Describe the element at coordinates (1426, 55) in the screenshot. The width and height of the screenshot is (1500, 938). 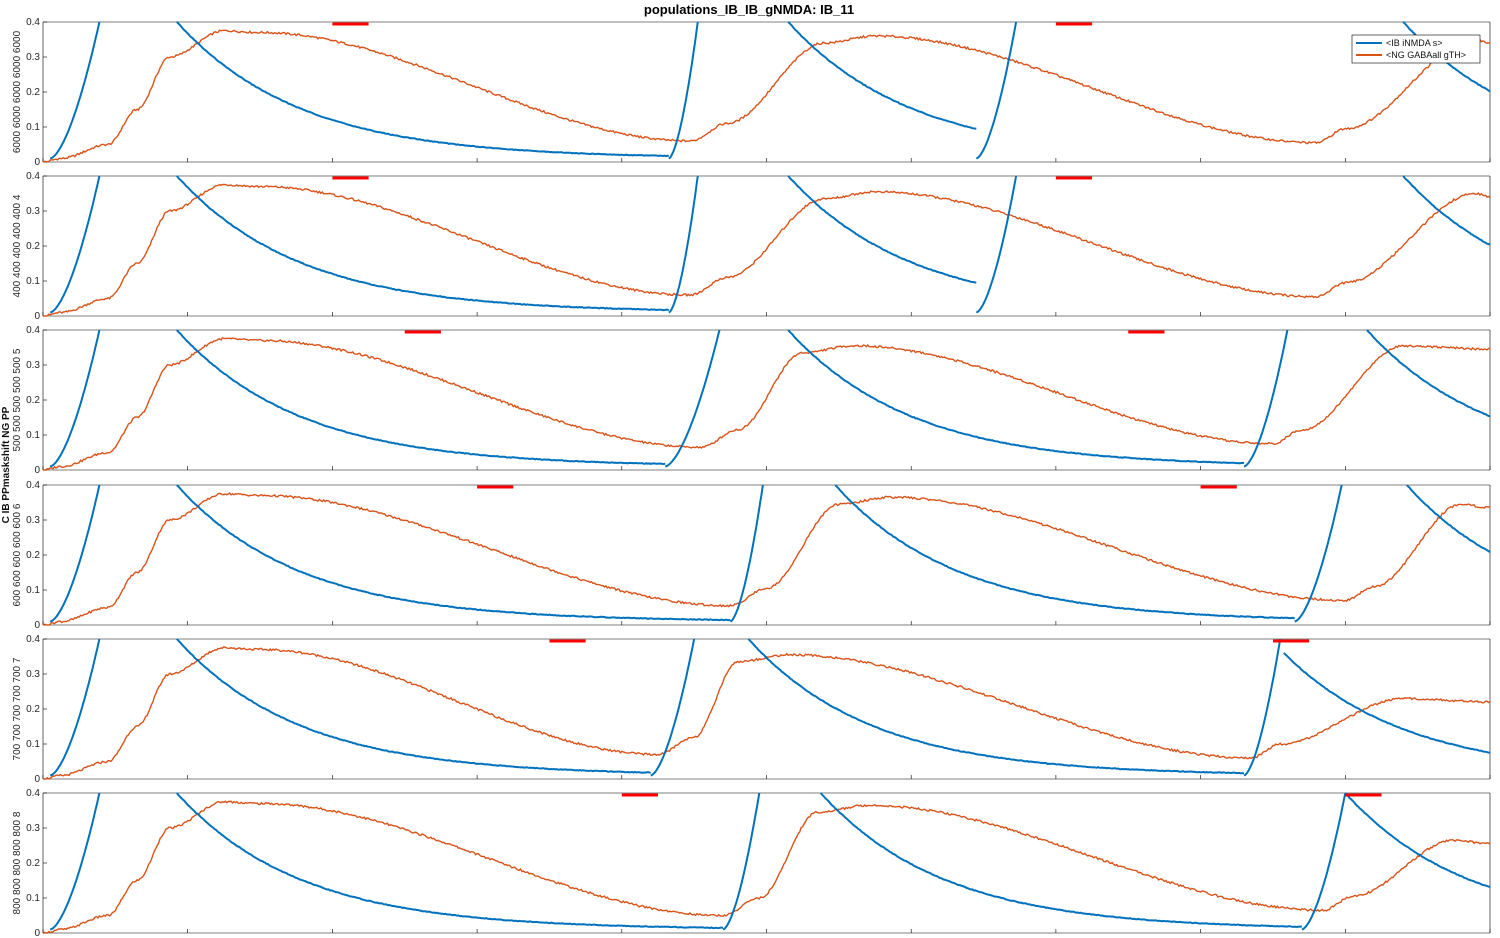
I see `legend-label: <NG GABAall gTH>` at that location.